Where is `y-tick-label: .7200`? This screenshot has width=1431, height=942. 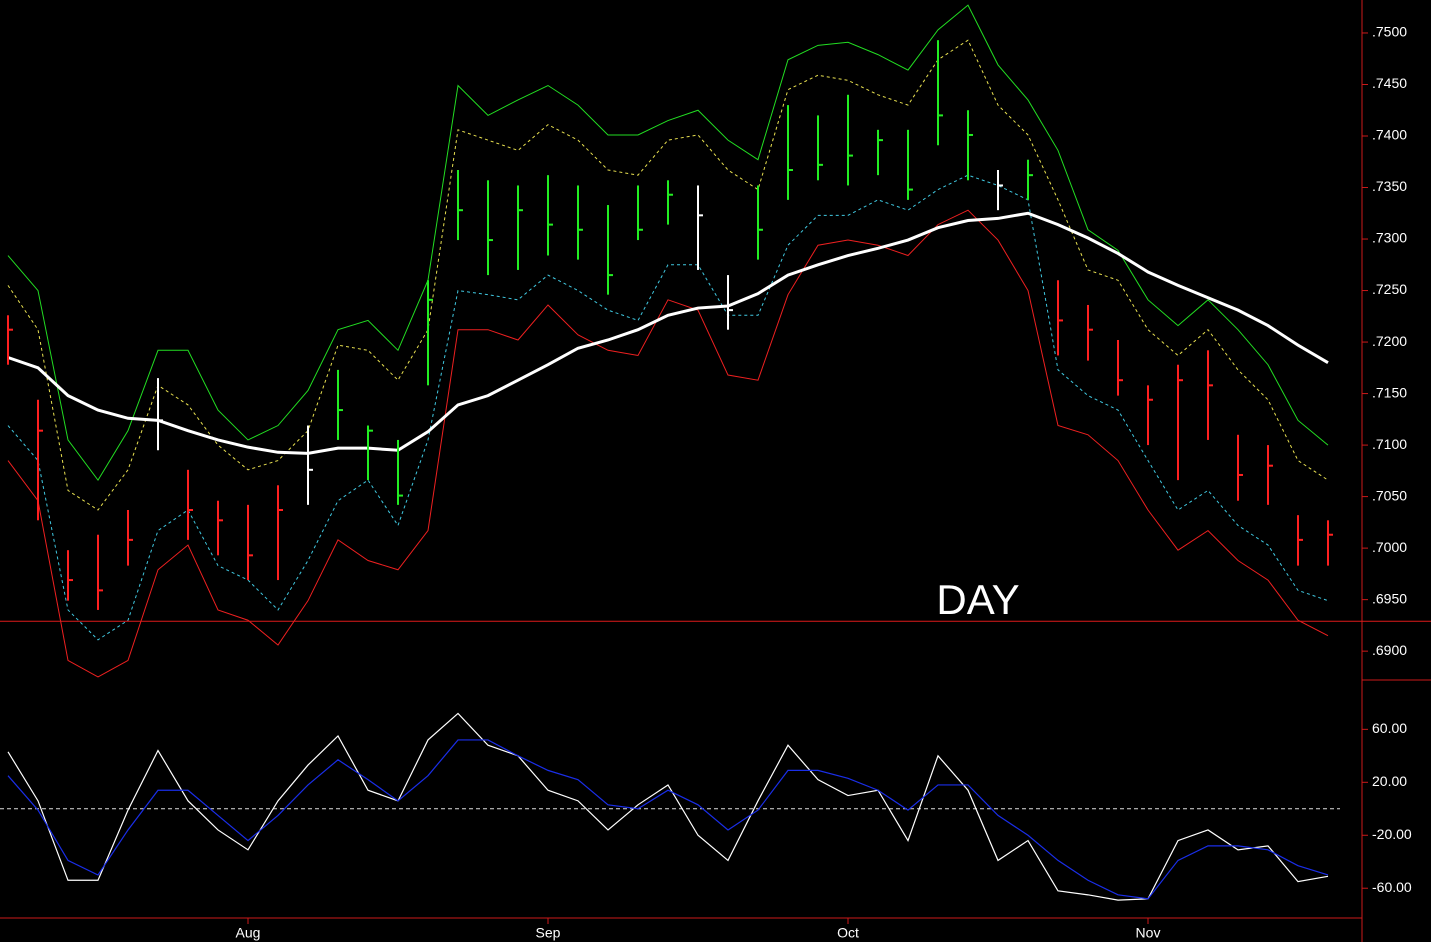 y-tick-label: .7200 is located at coordinates (1389, 341).